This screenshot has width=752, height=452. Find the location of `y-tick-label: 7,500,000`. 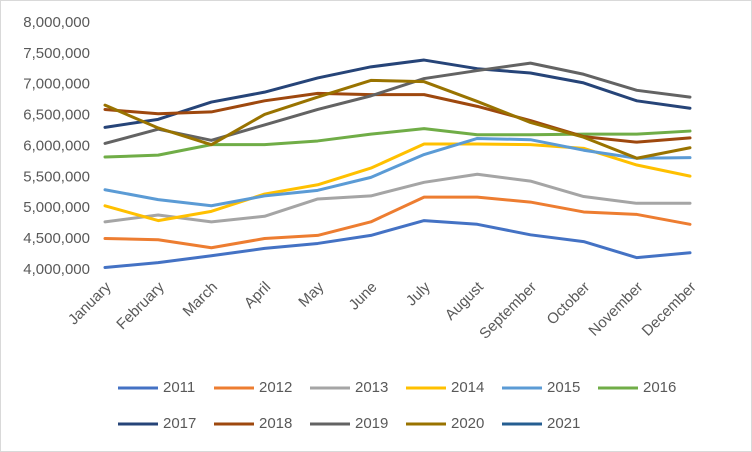

y-tick-label: 7,500,000 is located at coordinates (56, 53).